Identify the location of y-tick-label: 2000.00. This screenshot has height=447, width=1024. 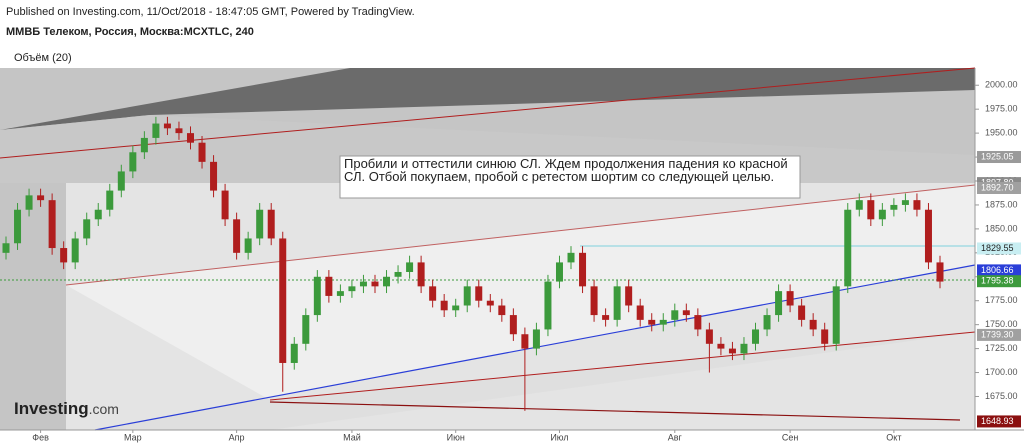
(1001, 85).